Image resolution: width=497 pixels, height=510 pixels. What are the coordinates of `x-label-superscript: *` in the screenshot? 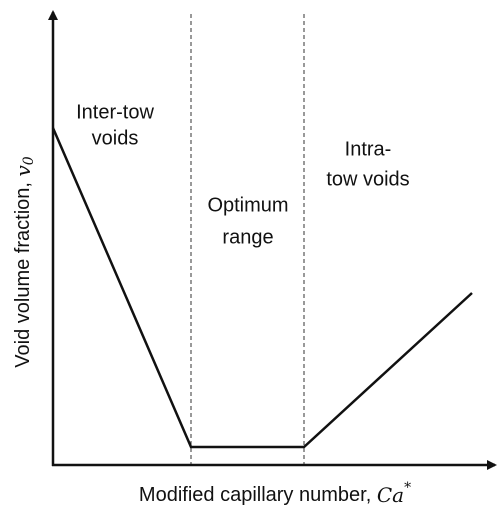 It's located at (407, 488).